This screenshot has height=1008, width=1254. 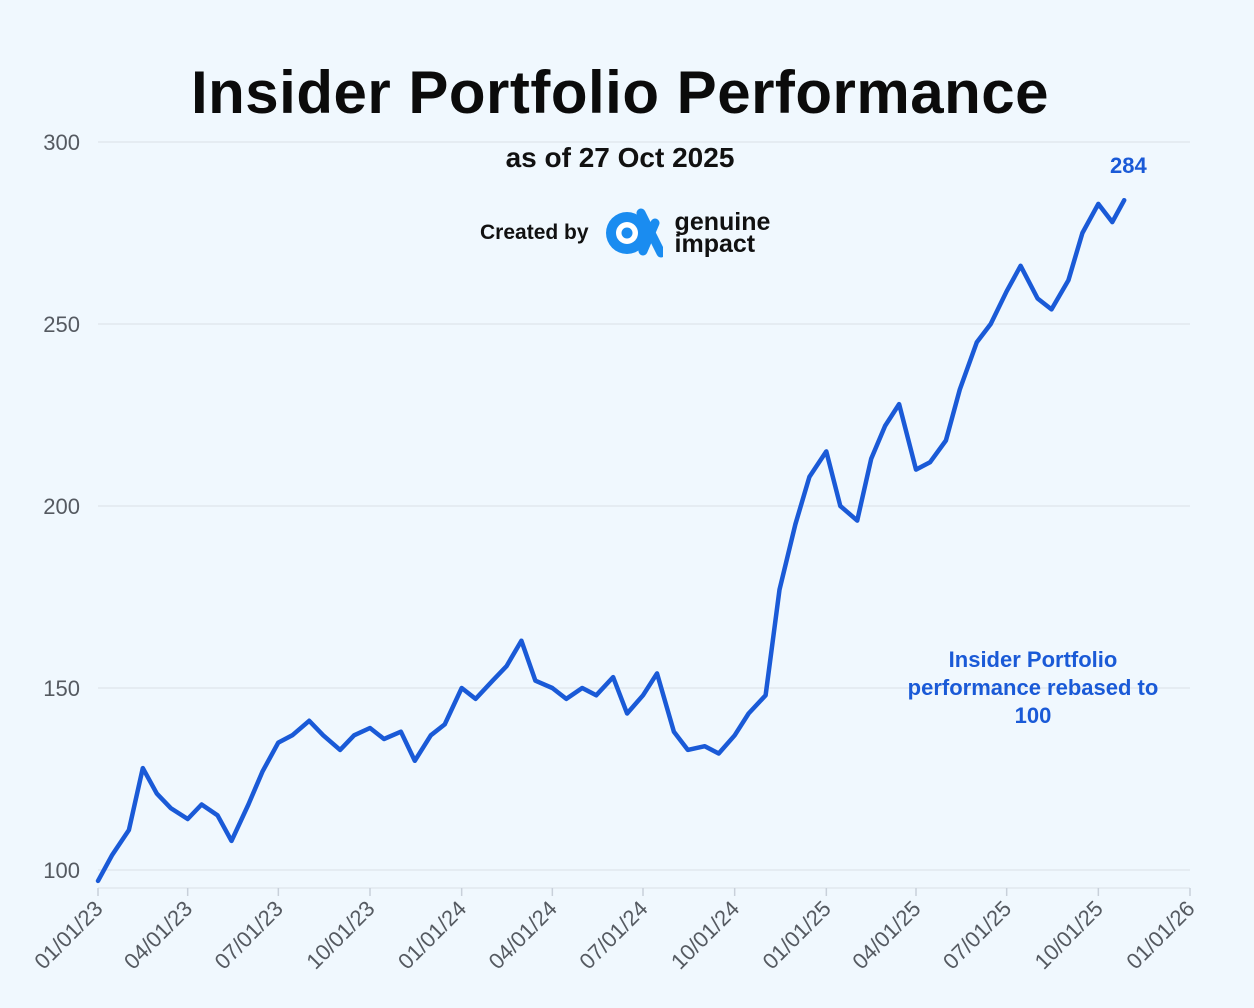 What do you see at coordinates (797, 935) in the screenshot?
I see `x-tick-label: 01/01/25` at bounding box center [797, 935].